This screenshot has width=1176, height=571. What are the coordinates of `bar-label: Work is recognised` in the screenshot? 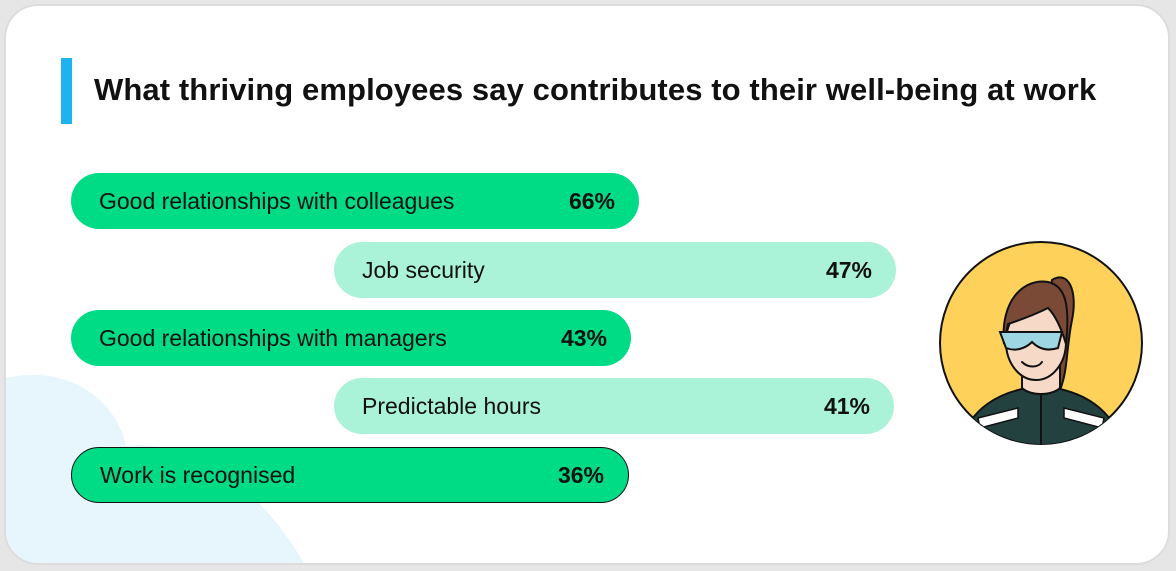 It's located at (198, 474).